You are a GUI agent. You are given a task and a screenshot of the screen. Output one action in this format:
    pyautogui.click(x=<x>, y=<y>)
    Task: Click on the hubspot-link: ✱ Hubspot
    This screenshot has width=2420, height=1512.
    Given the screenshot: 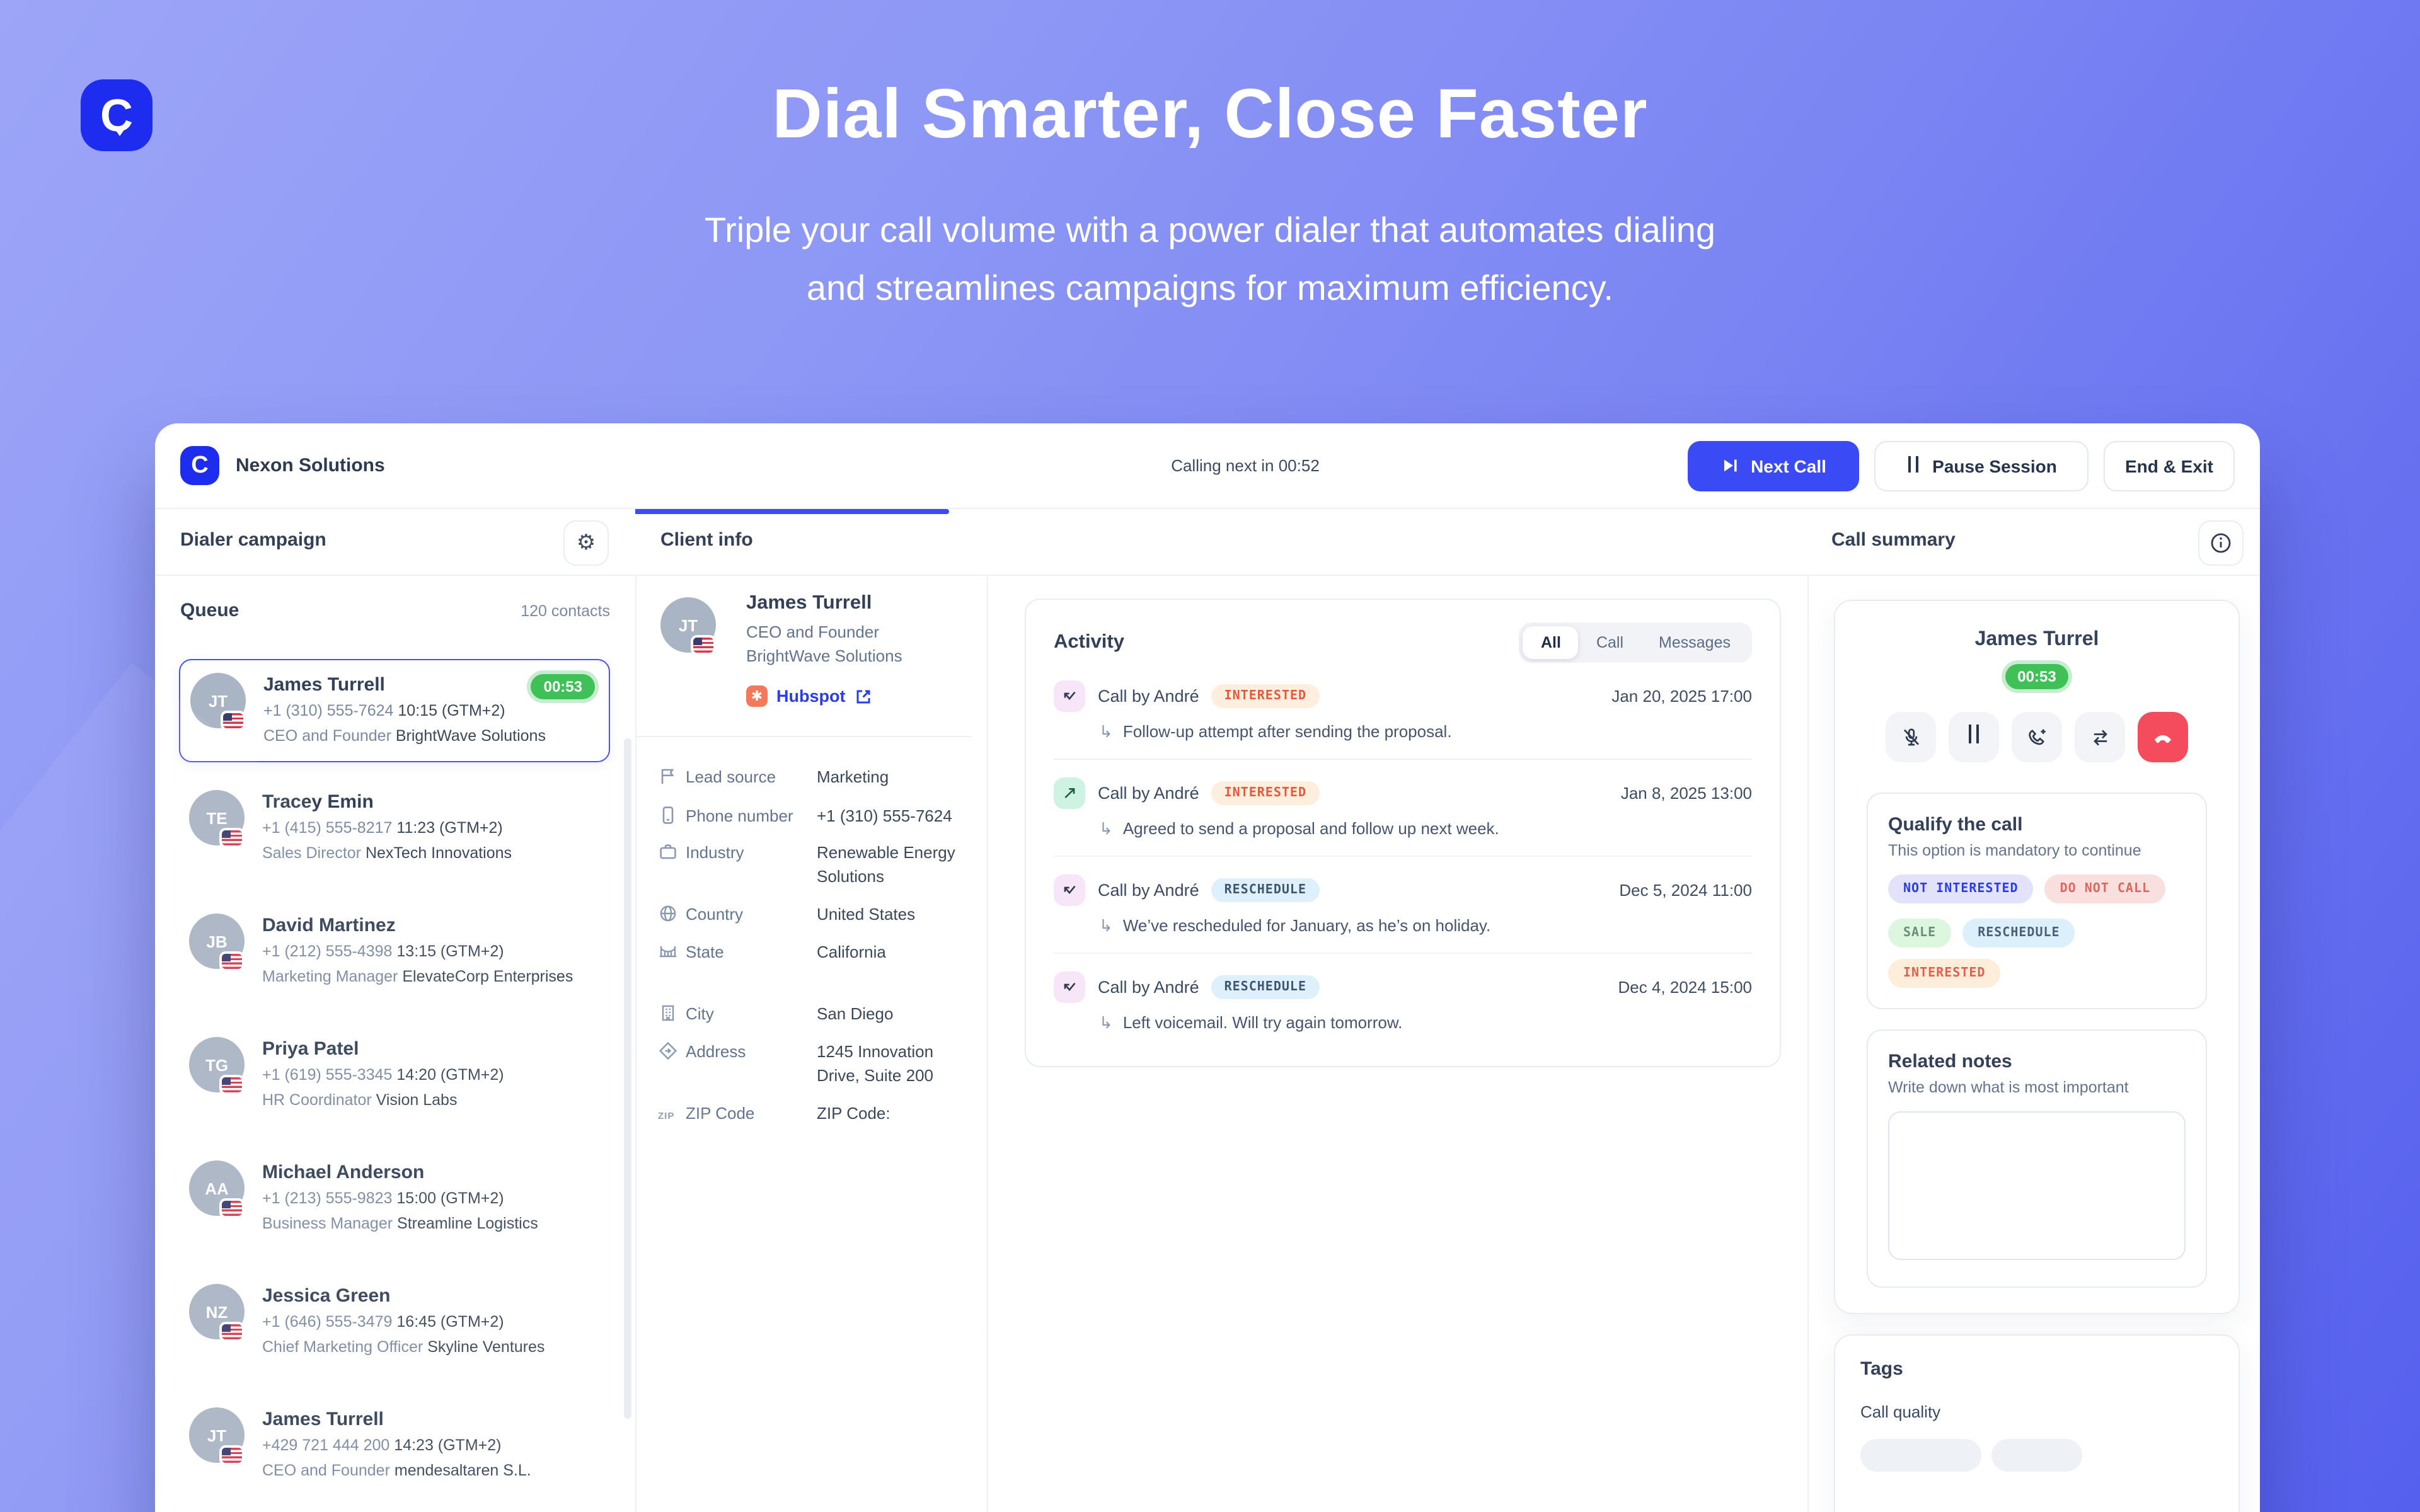 What is the action you would take?
    pyautogui.click(x=809, y=696)
    